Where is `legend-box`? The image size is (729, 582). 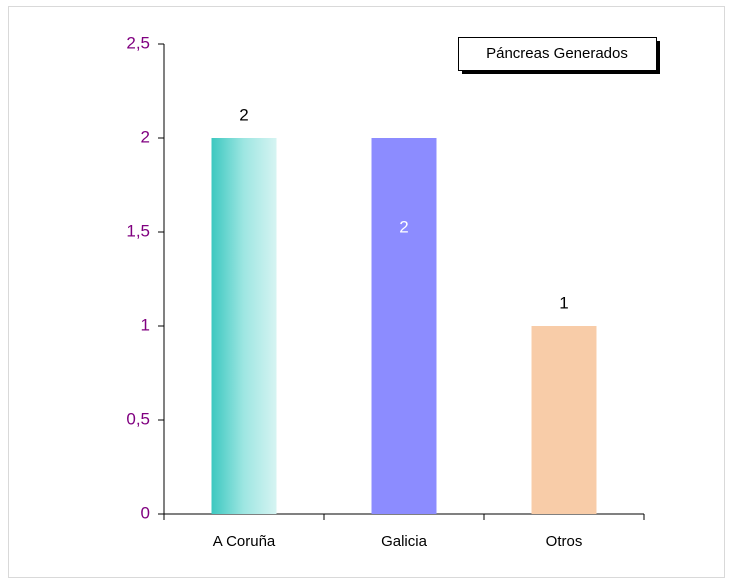
legend-box is located at coordinates (557, 54).